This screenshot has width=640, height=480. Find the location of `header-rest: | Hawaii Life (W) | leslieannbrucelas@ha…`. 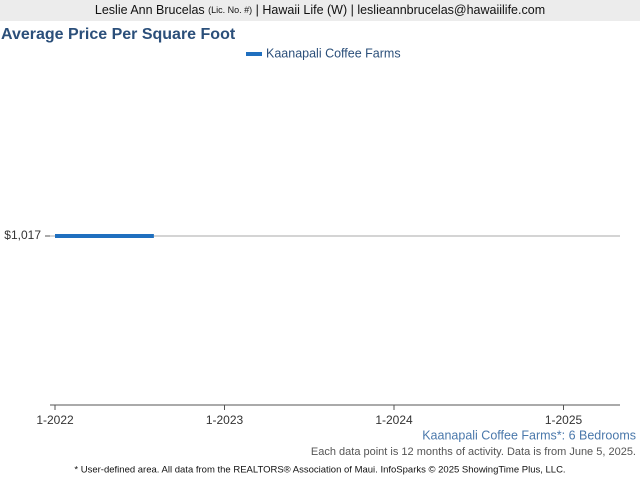

header-rest: | Hawaii Life (W) | leslieannbrucelas@ha… is located at coordinates (400, 10).